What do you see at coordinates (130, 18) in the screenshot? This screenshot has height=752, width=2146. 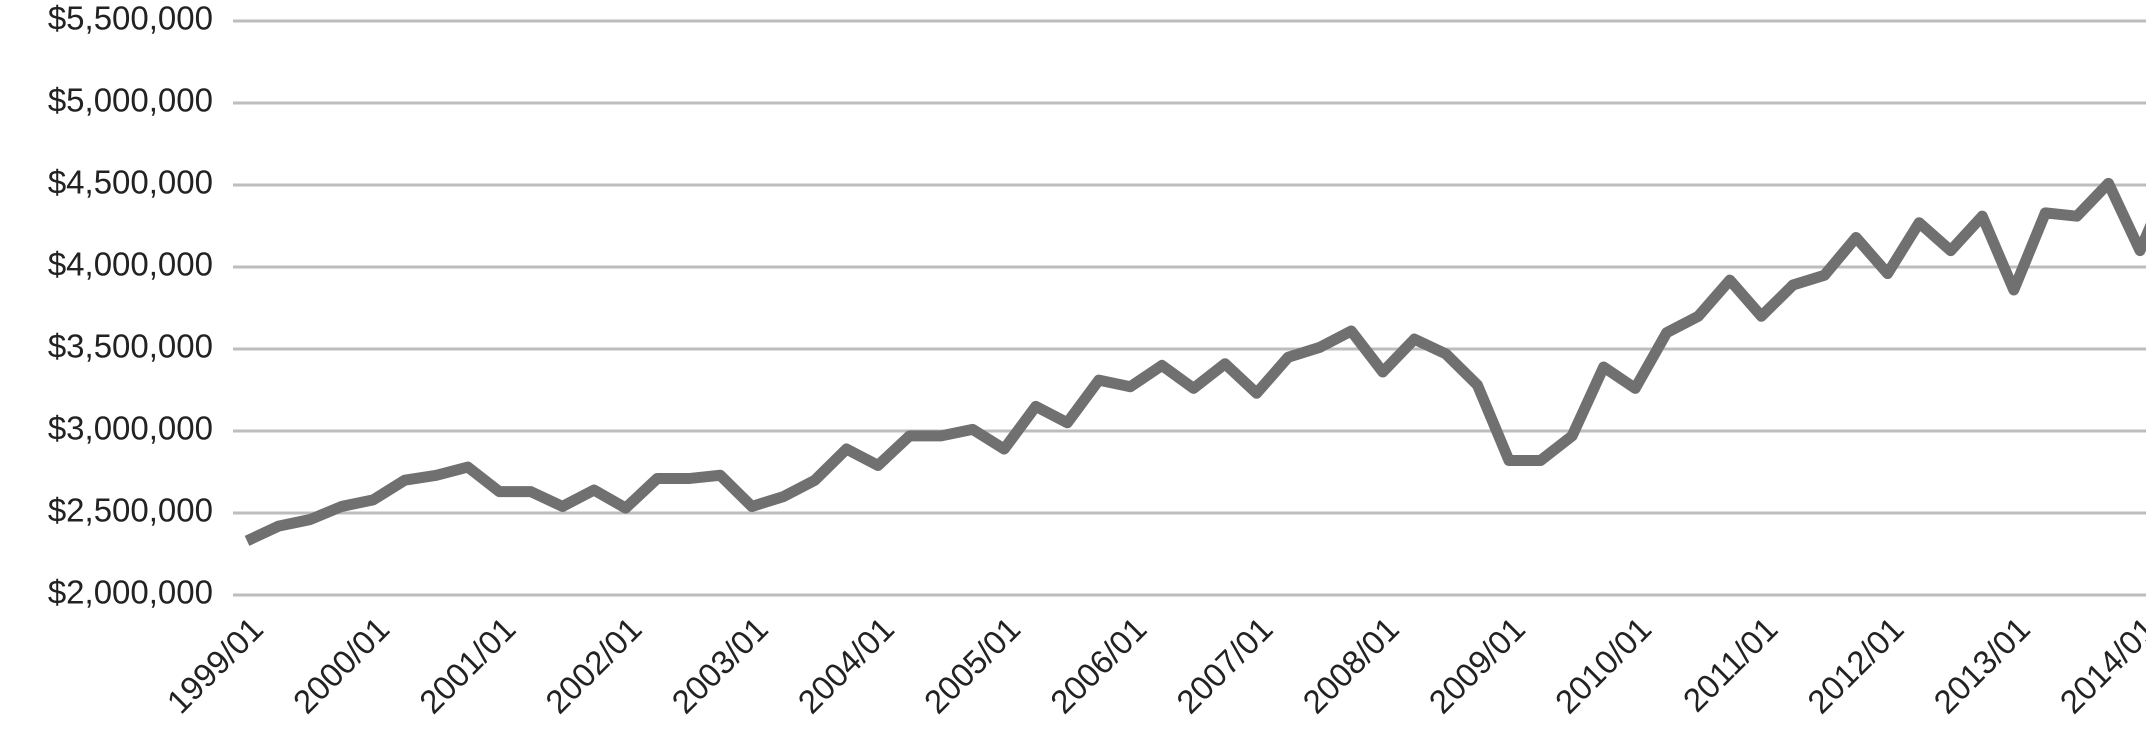 I see `y-tick-label: $5,500,000` at bounding box center [130, 18].